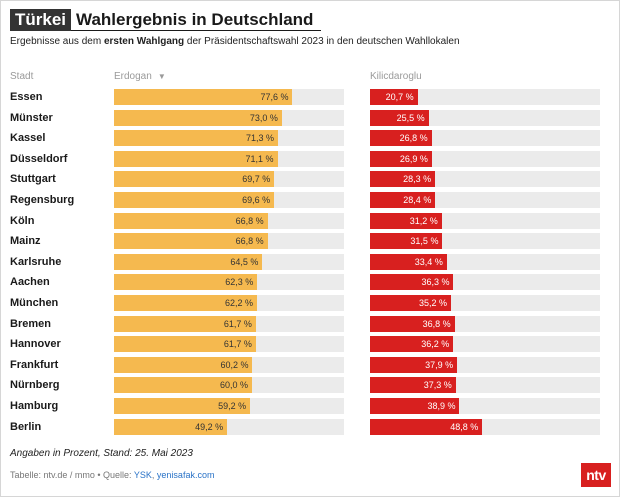 The width and height of the screenshot is (620, 497). I want to click on table-row: Regensburg 69,6 % 28,4 %, so click(310, 200).